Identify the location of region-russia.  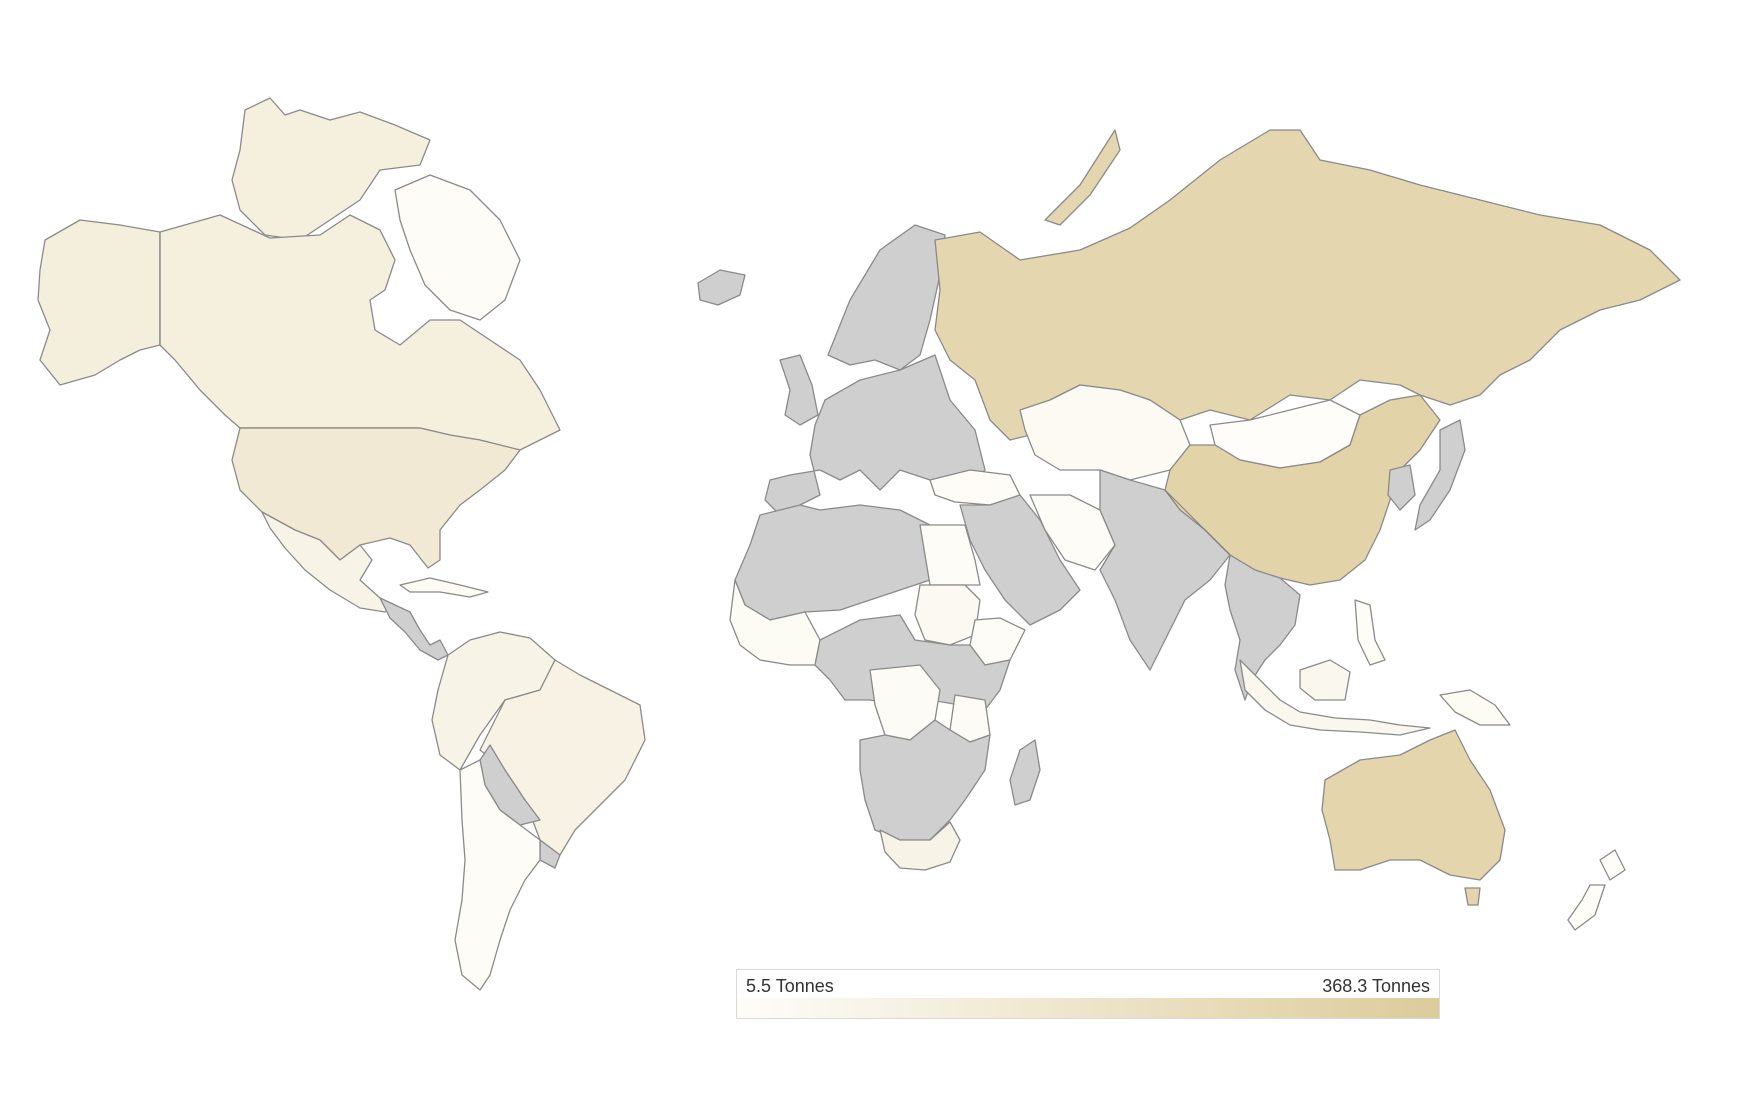
(1307, 285).